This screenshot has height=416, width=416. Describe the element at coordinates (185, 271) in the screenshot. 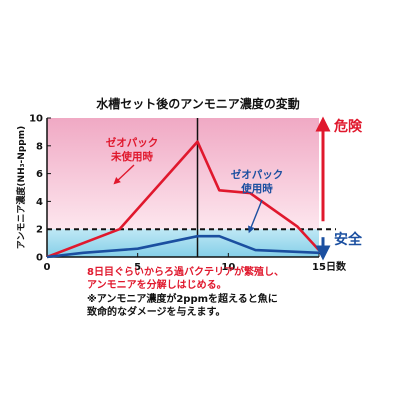

I see `note-red-line: 8日目ぐらいからろ過バクテリアが繁殖し、` at that location.